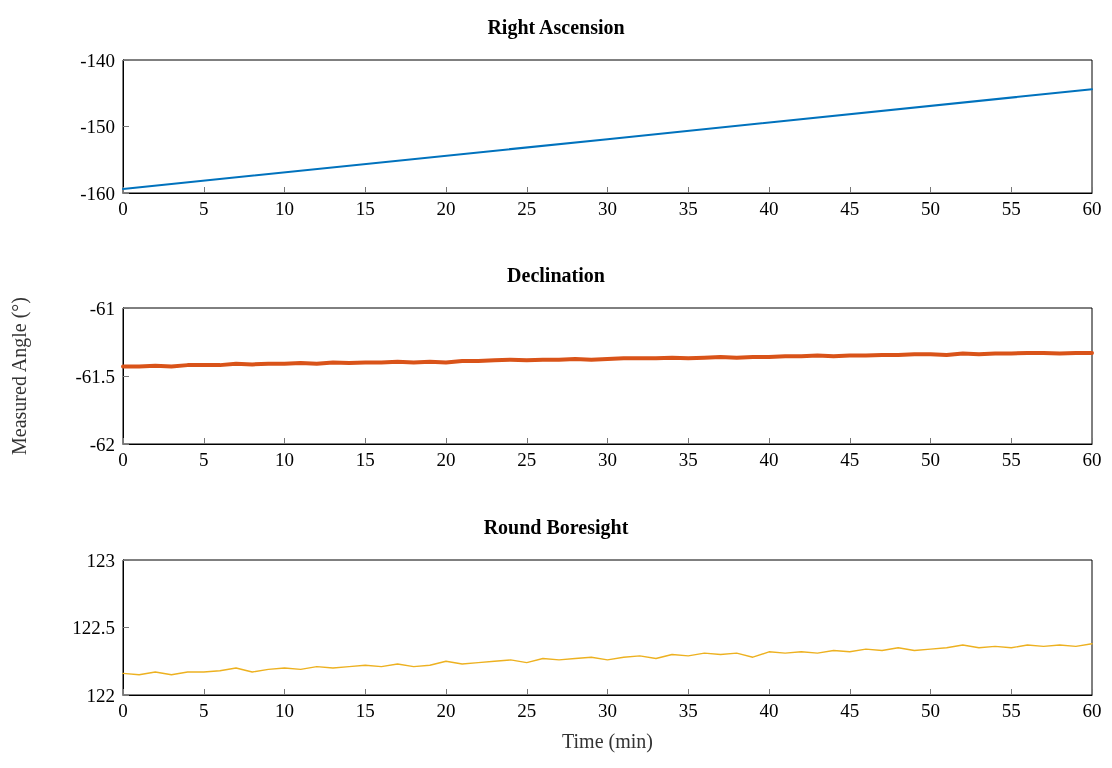 The width and height of the screenshot is (1112, 768). What do you see at coordinates (95, 376) in the screenshot?
I see `y-tick-label: -61.5` at bounding box center [95, 376].